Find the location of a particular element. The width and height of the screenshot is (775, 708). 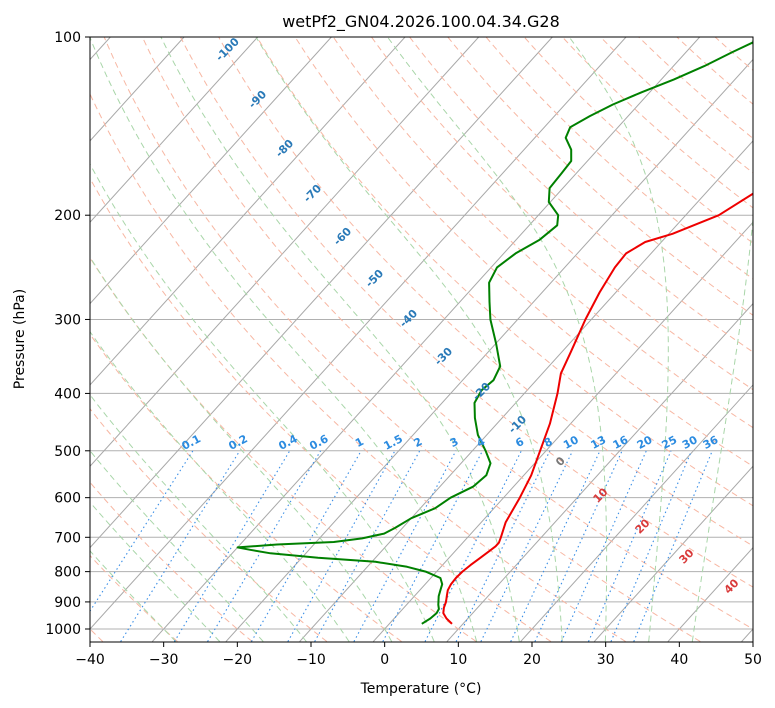

y-tick-label: 600 is located at coordinates (67, 499).